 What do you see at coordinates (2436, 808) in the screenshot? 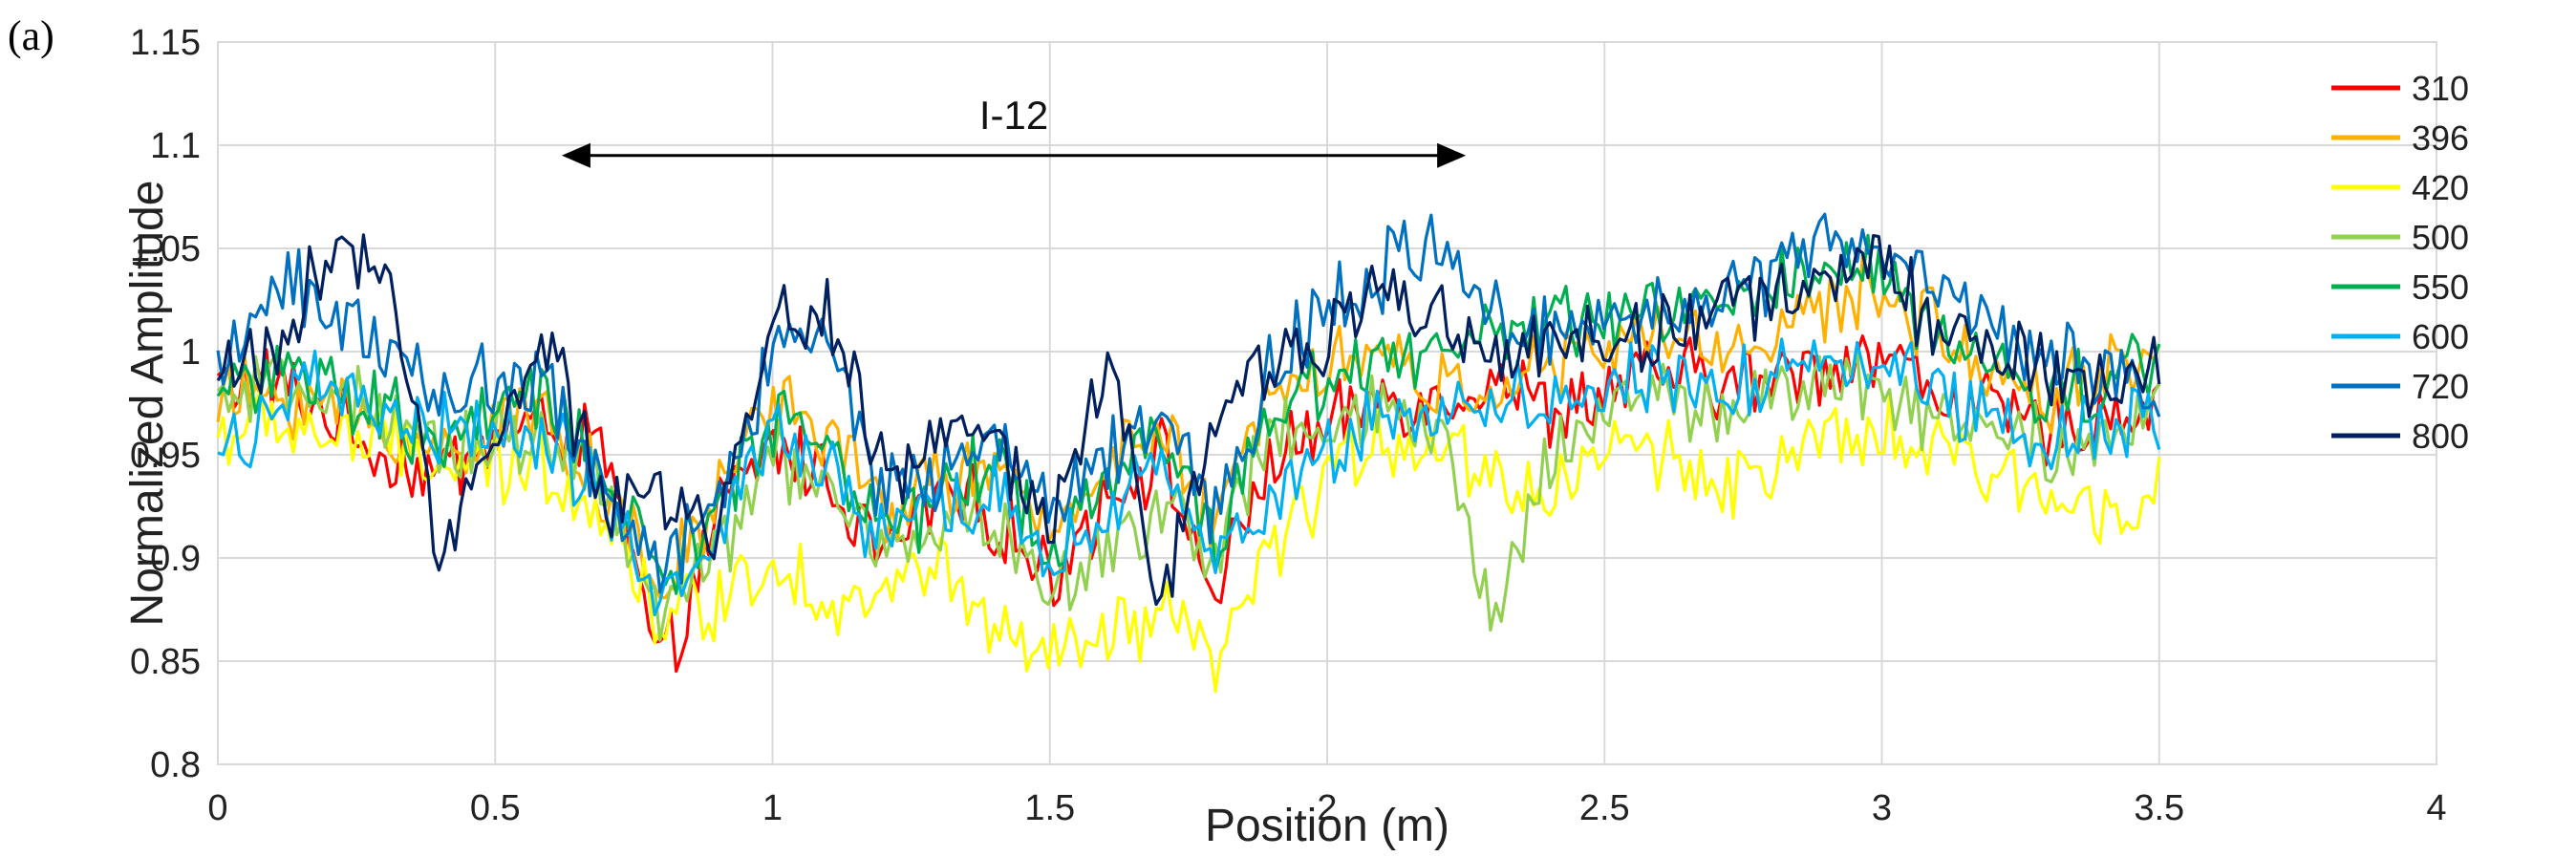
I see `x-tick-label: 4` at bounding box center [2436, 808].